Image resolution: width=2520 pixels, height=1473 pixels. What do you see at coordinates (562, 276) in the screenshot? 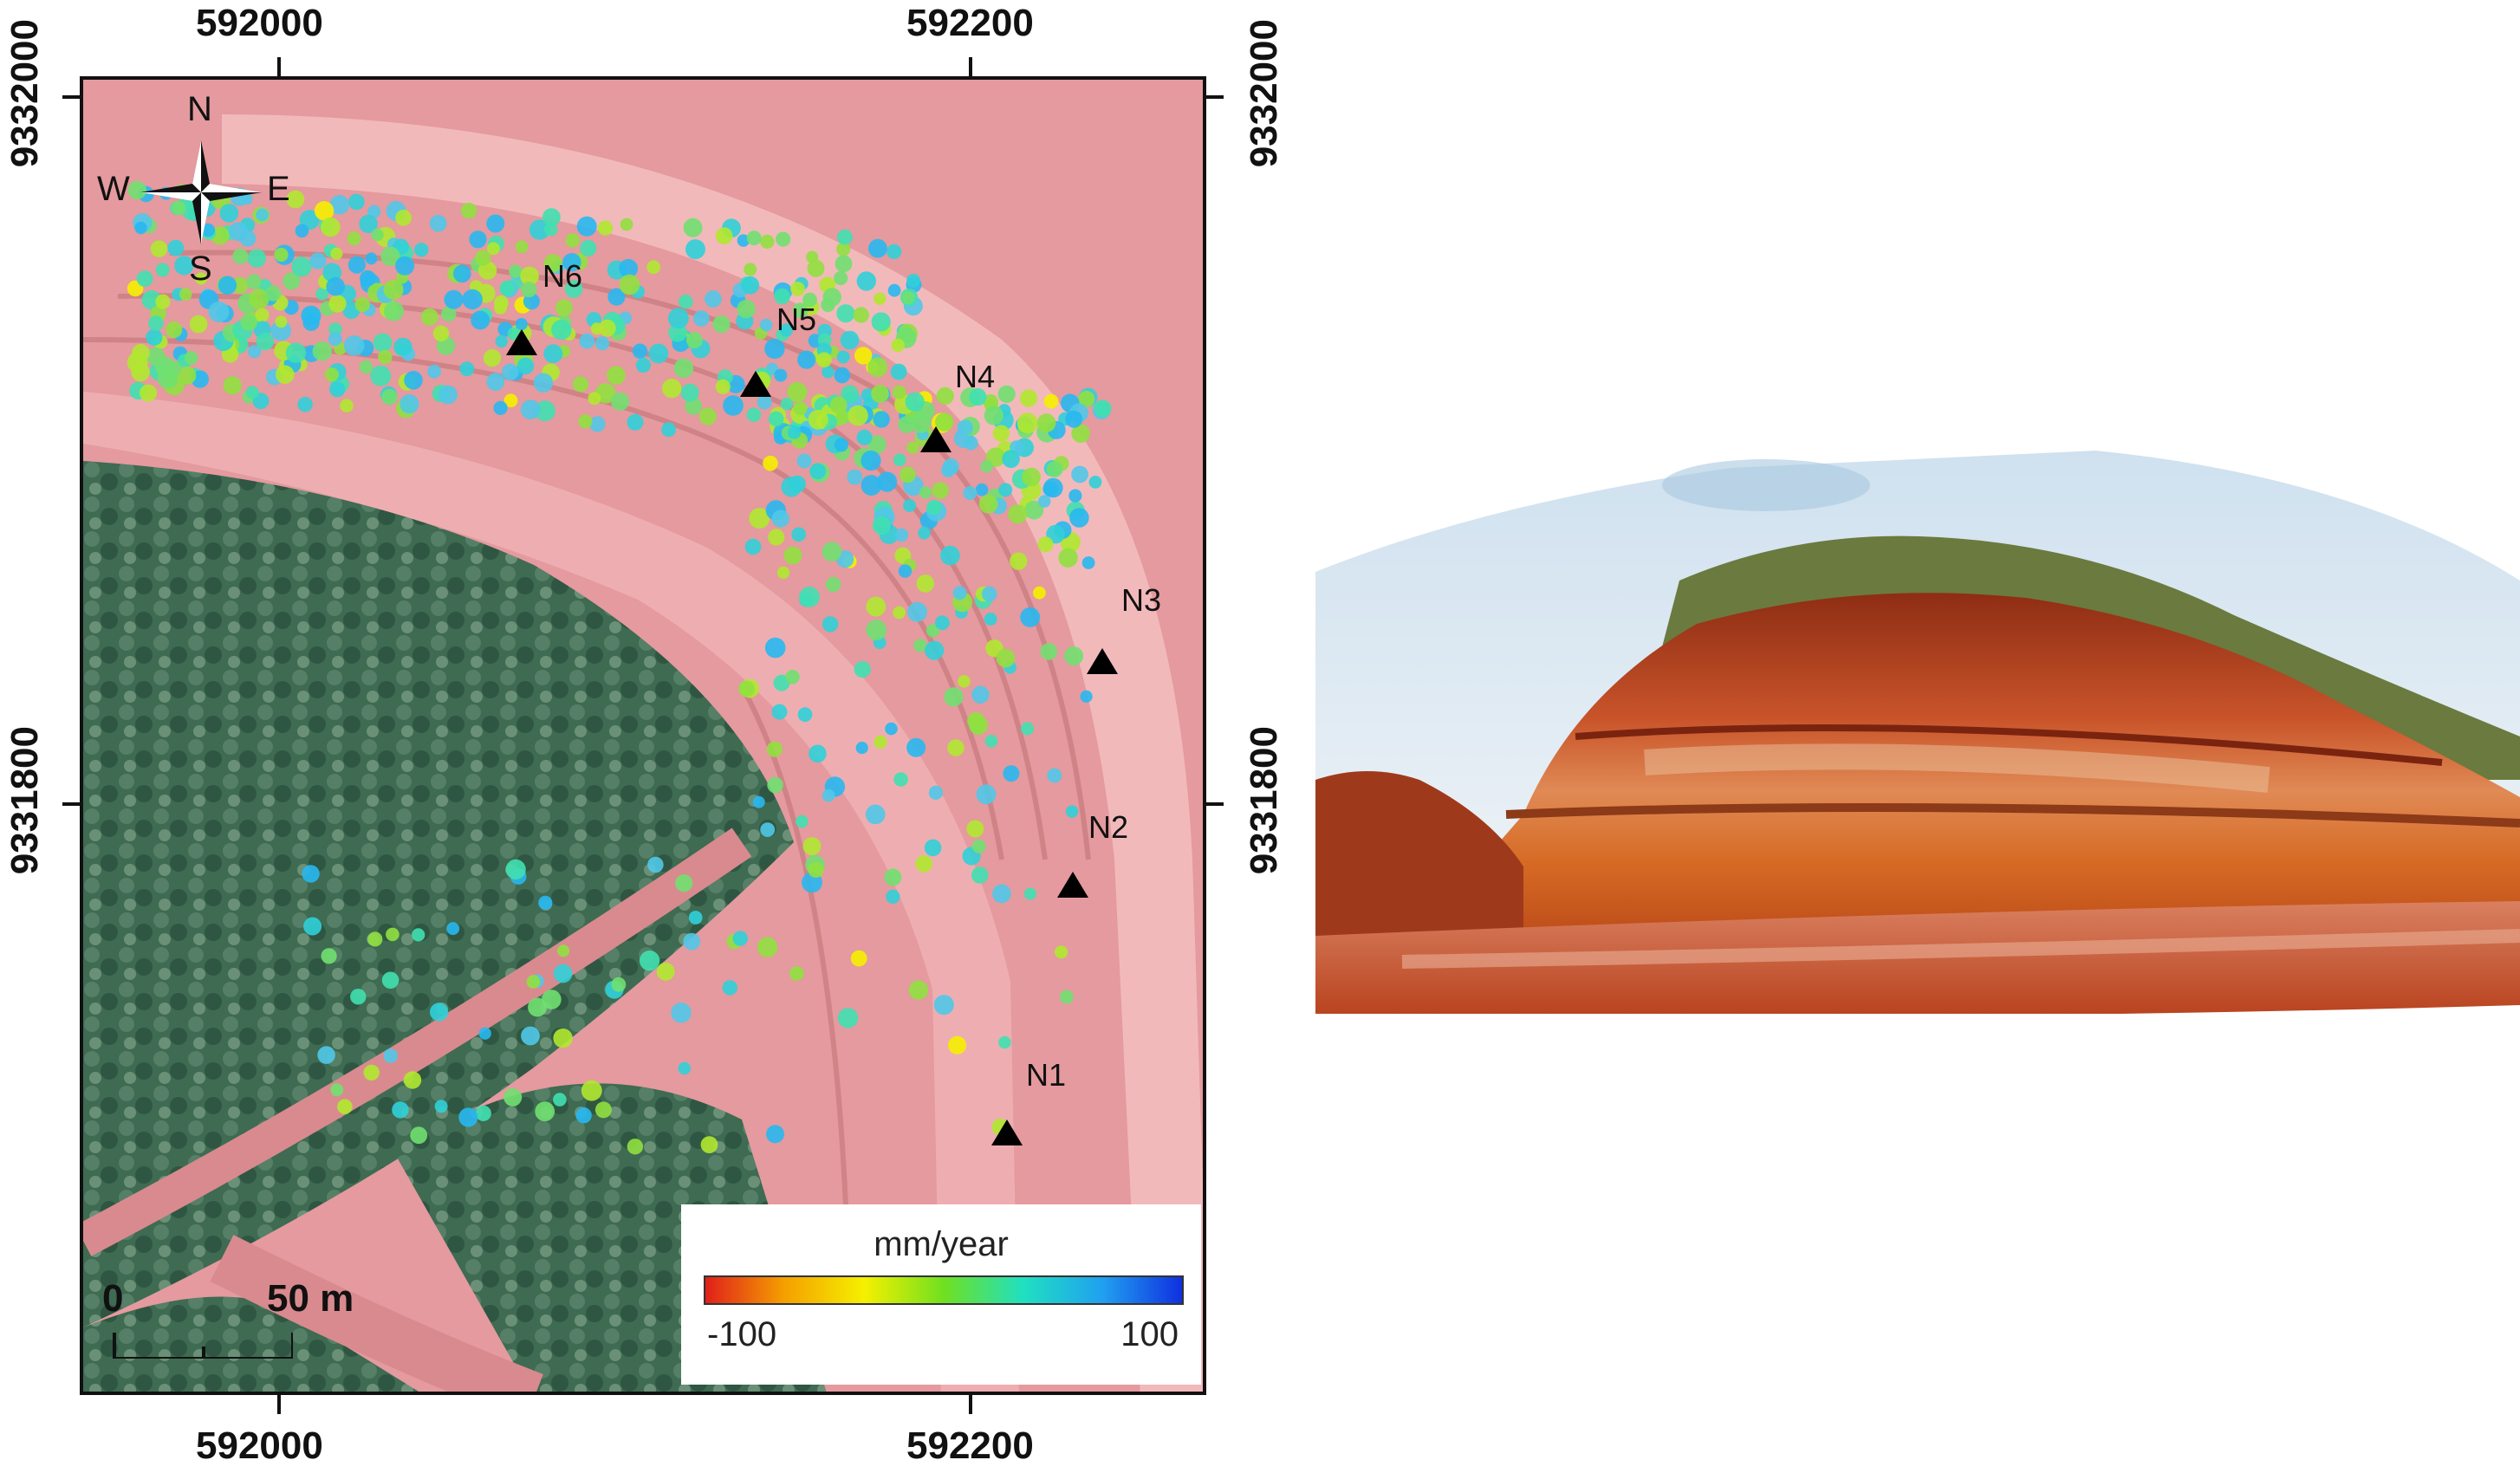
I see `marker-n6-label: N6` at bounding box center [562, 276].